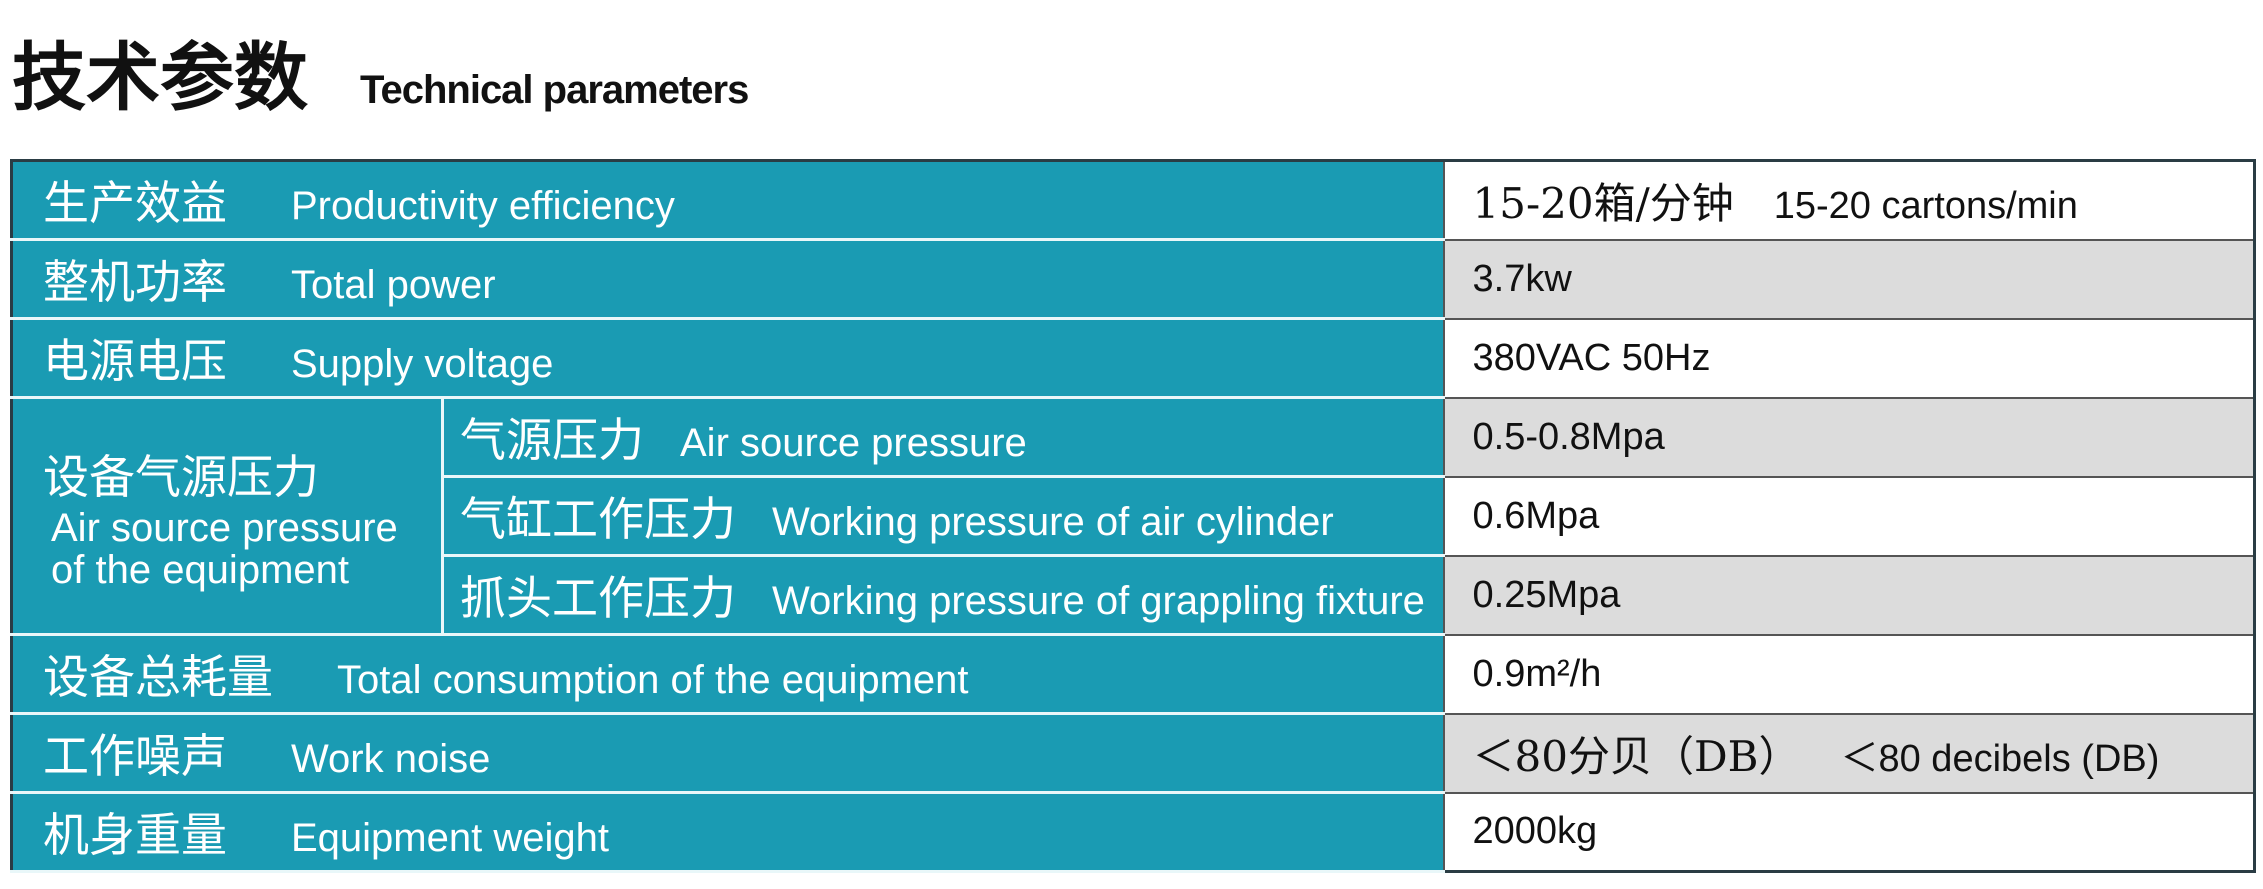 Image resolution: width=2263 pixels, height=889 pixels. Describe the element at coordinates (135, 835) in the screenshot. I see `label-zh: 机身重量` at that location.